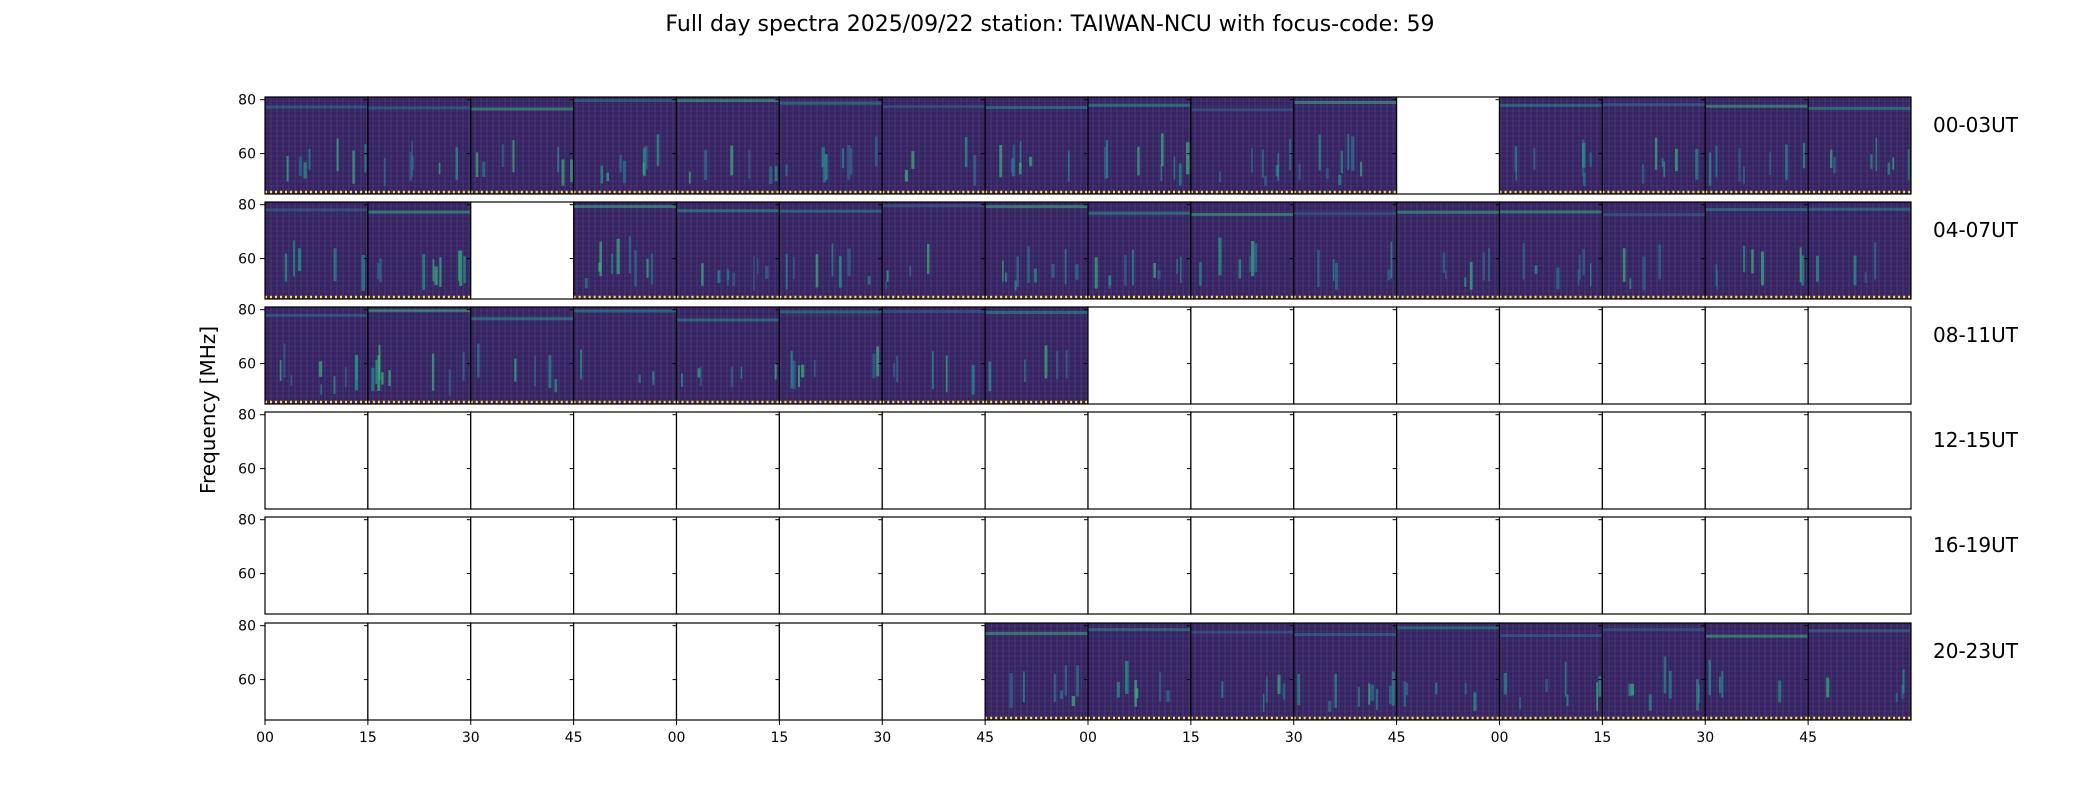  What do you see at coordinates (1976, 125) in the screenshot?
I see `row-label-00-03UT: 00-03UT` at bounding box center [1976, 125].